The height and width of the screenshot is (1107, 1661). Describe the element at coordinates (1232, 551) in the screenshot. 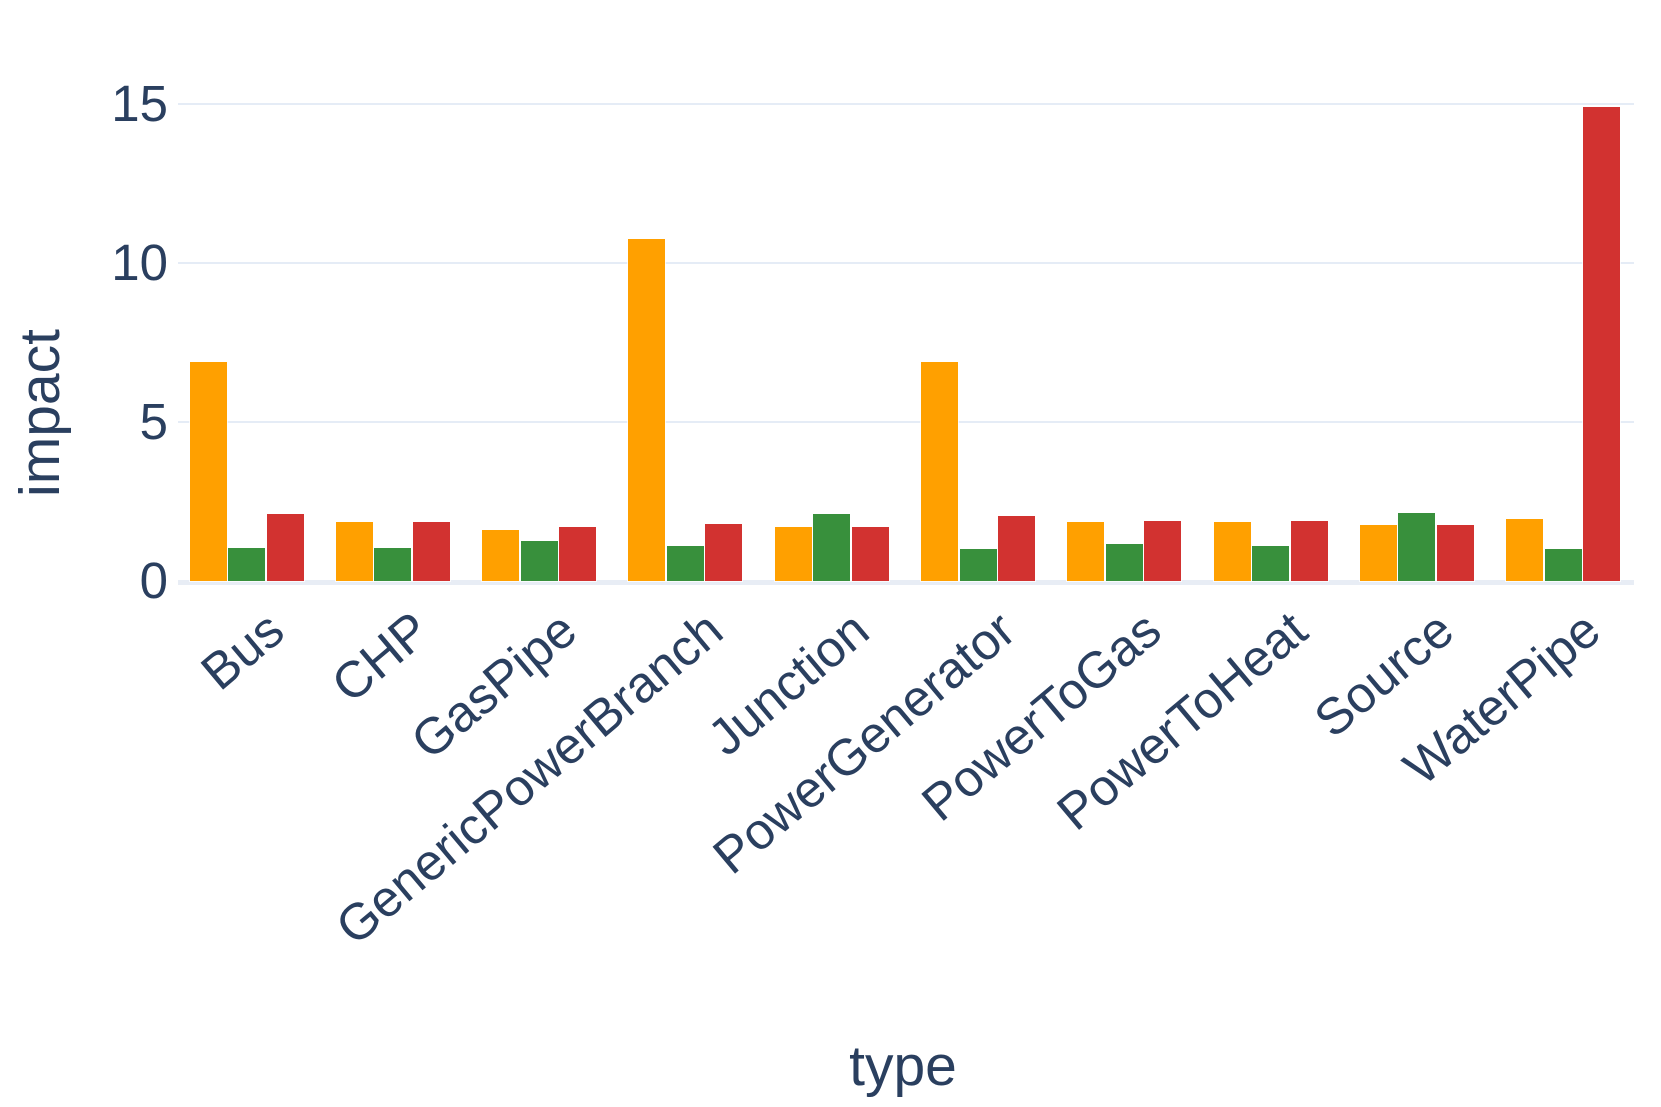

I see `bar-PowerToHeat-orange` at that location.